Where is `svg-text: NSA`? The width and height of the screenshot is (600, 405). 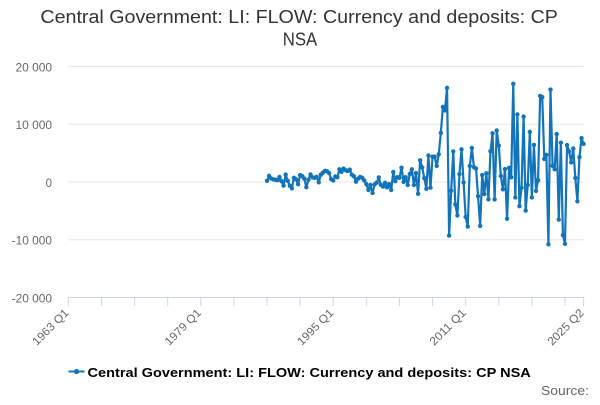
svg-text: NSA is located at coordinates (300, 39).